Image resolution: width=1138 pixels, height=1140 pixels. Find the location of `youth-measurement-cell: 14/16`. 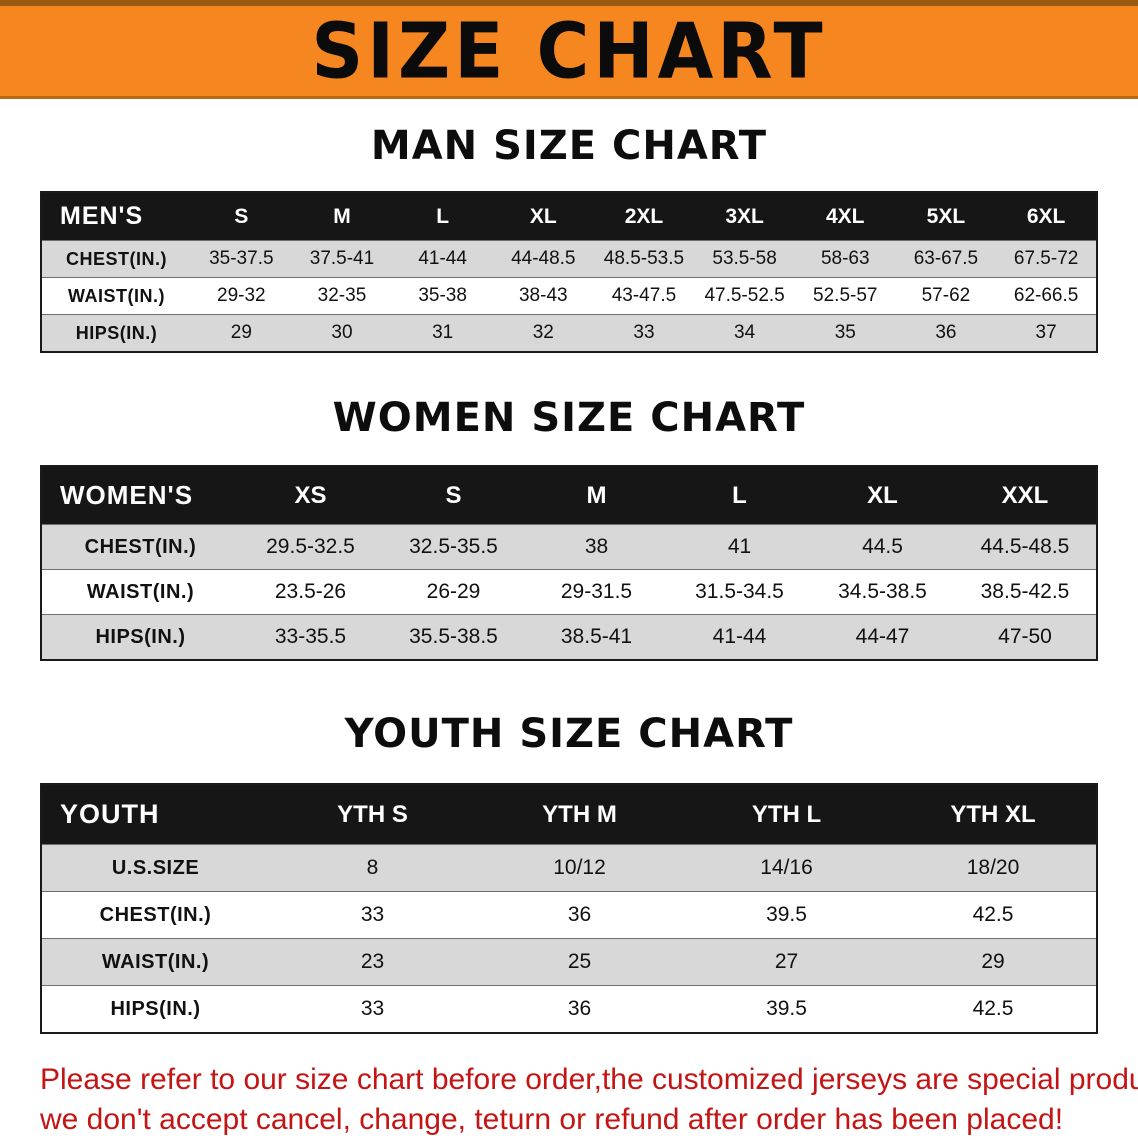

youth-measurement-cell: 14/16 is located at coordinates (786, 867).